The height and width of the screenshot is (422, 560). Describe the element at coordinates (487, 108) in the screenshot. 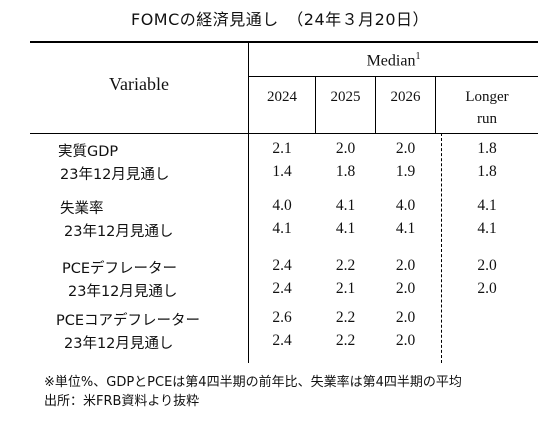

I see `longer-run-header: Longer run` at that location.